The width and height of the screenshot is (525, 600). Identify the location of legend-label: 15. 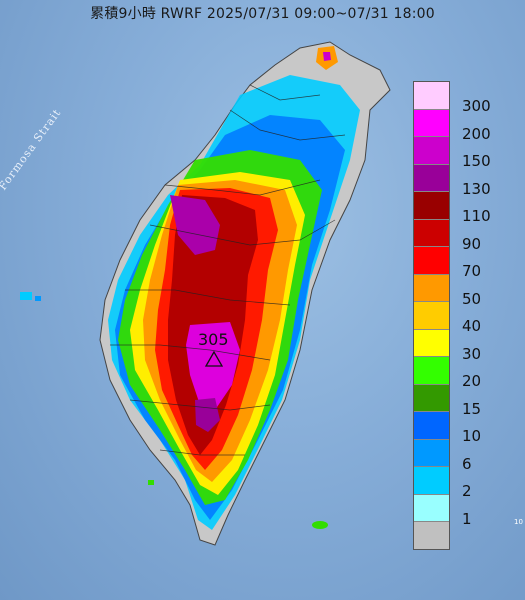
(472, 408).